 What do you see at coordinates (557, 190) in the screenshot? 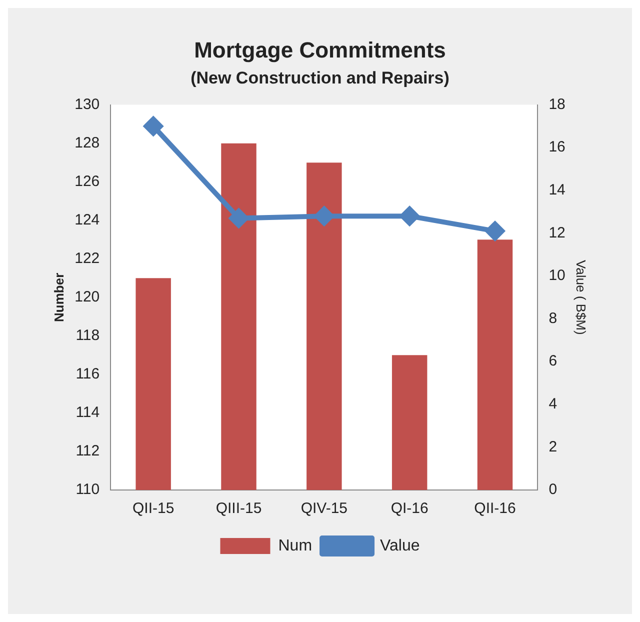
I see `y2-tick-label: 14` at bounding box center [557, 190].